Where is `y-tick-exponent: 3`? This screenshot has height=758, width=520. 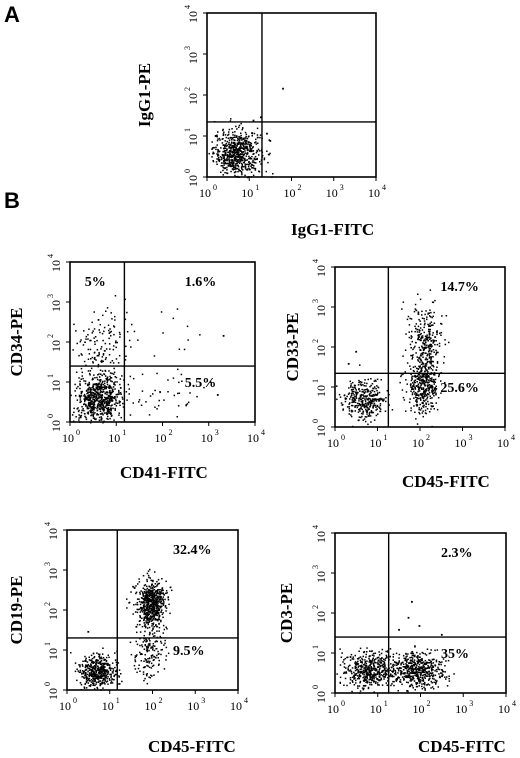
y-tick-exponent: 3 is located at coordinates (315, 301).